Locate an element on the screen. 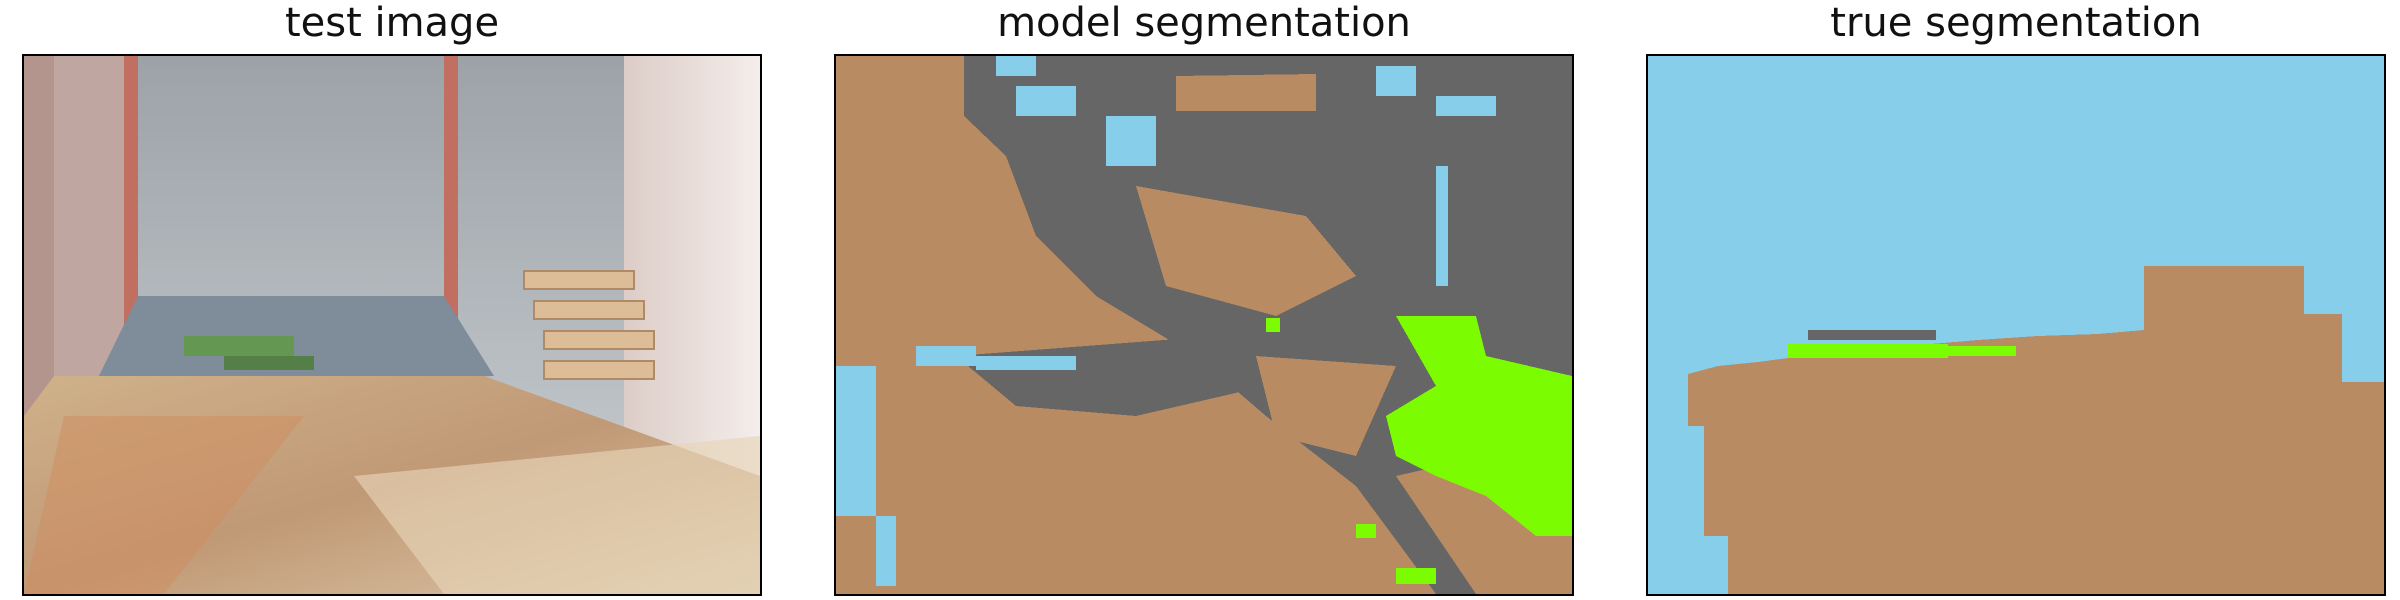  panel-title-model-segmentation: model segmentation is located at coordinates (1204, 23).